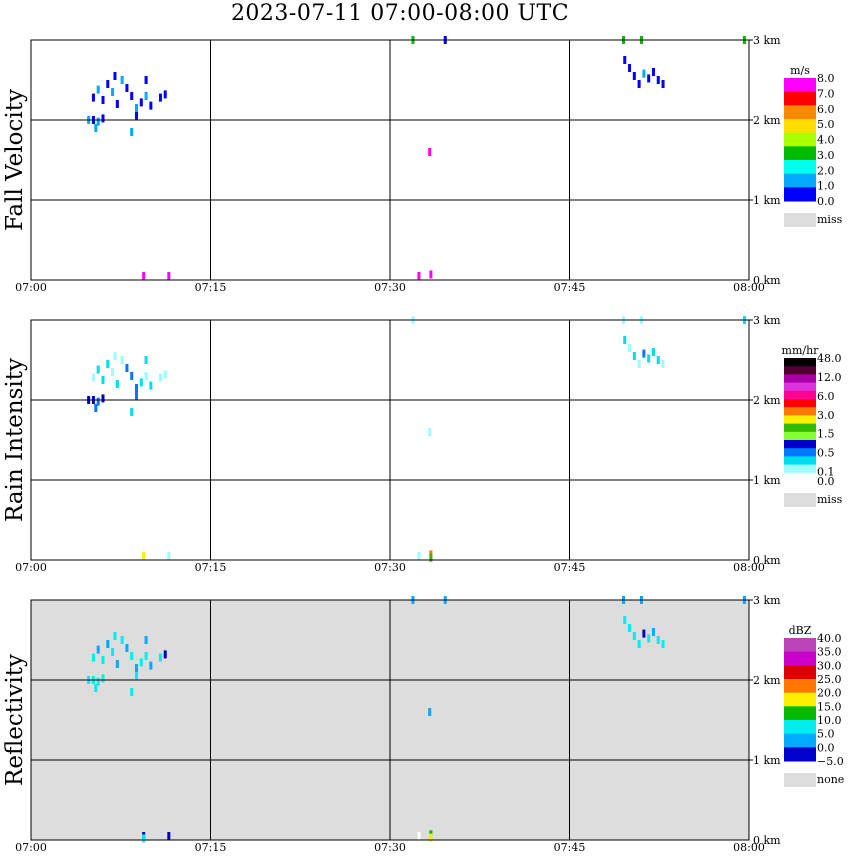 Image resolution: width=850 pixels, height=868 pixels. Describe the element at coordinates (829, 679) in the screenshot. I see `legend-label: 25.0` at that location.